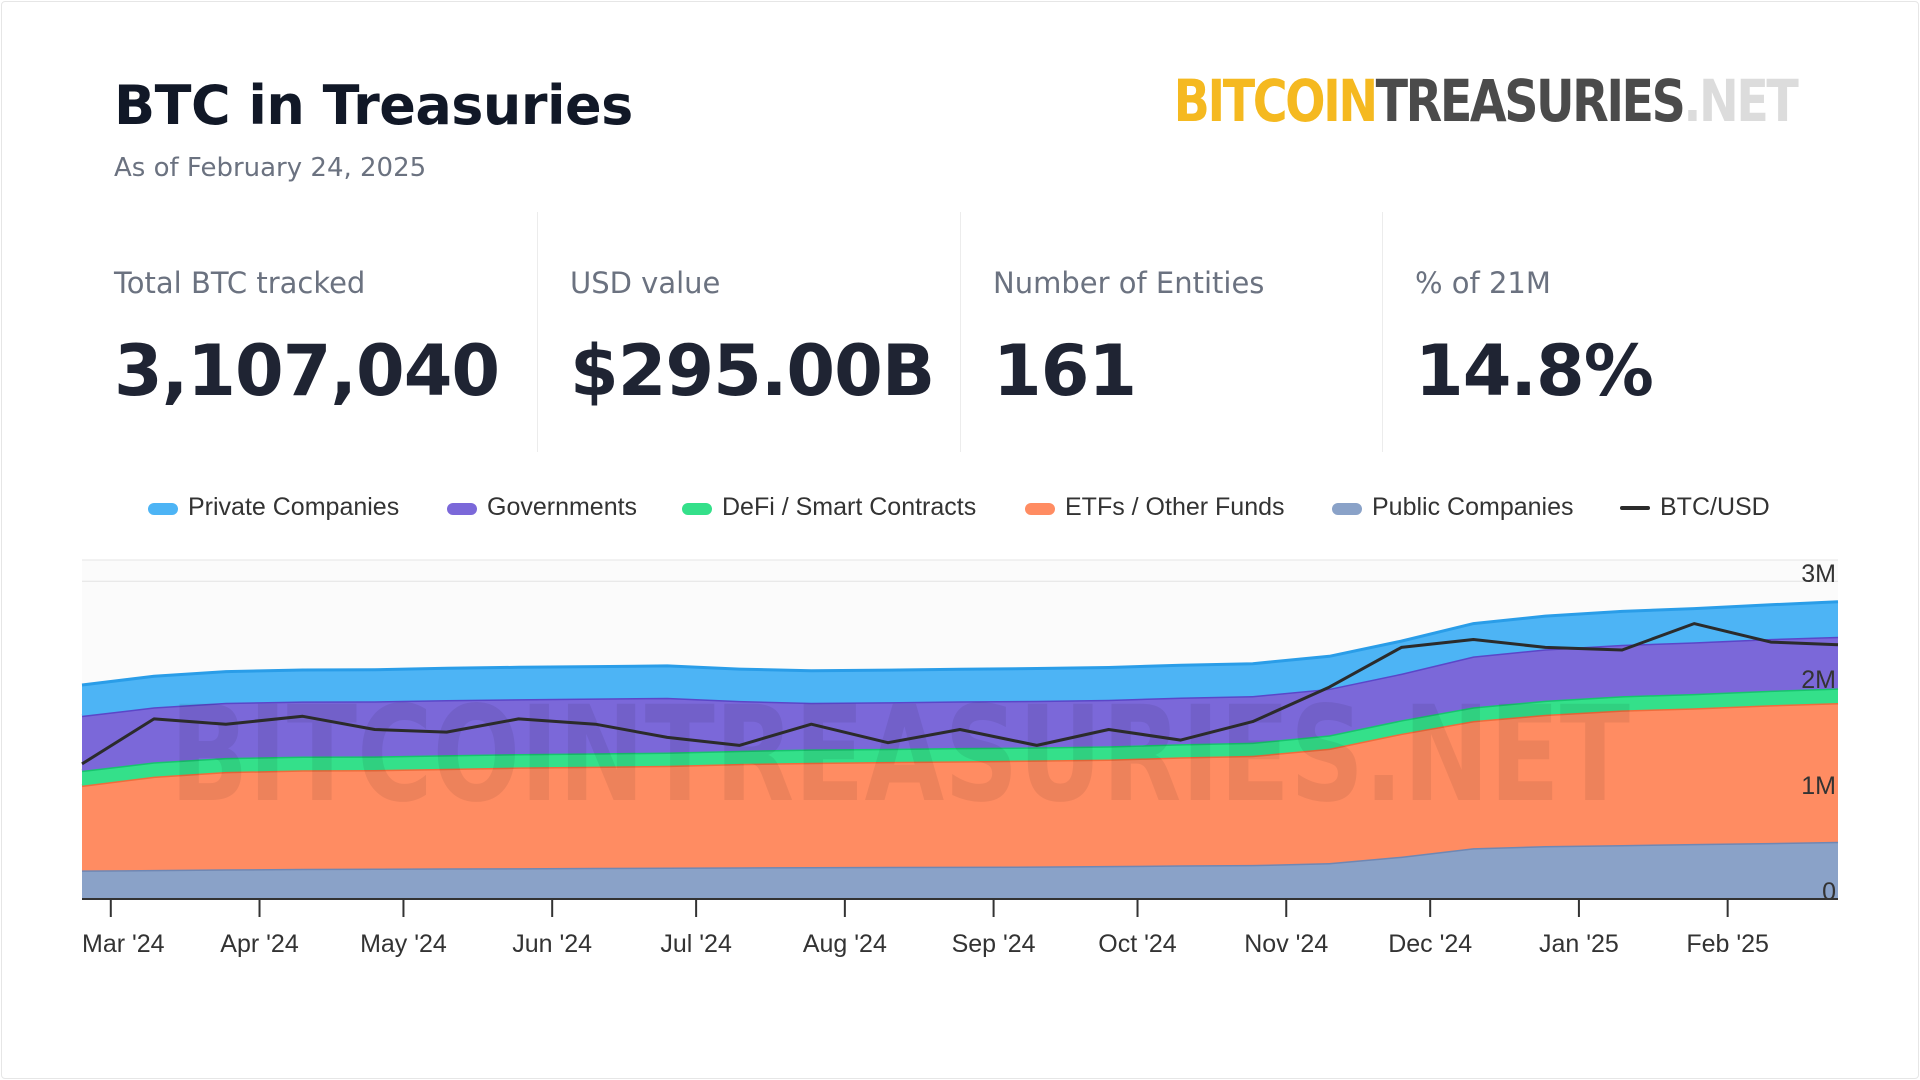 This screenshot has width=1920, height=1080. I want to click on x-tick-label: Feb '25, so click(1727, 944).